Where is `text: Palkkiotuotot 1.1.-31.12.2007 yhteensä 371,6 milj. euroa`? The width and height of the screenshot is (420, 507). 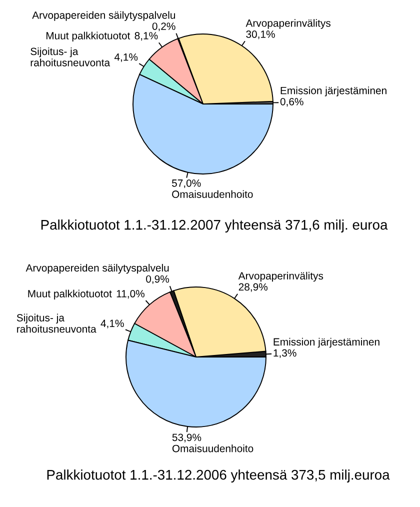 text: Palkkiotuotot 1.1.-31.12.2007 yhteensä 371,6 milj. euroa is located at coordinates (214, 226).